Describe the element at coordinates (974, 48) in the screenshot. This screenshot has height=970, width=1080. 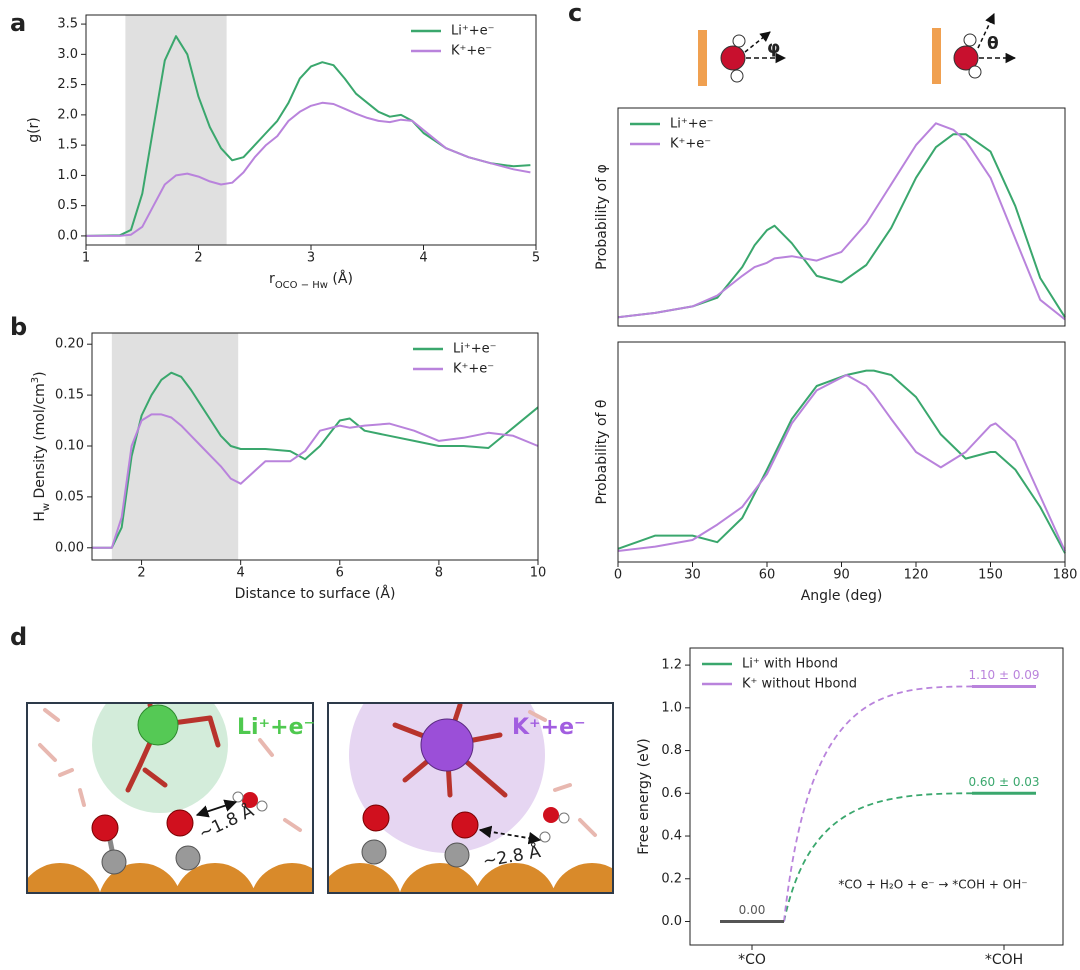
I see `theta-icon: θ` at that location.